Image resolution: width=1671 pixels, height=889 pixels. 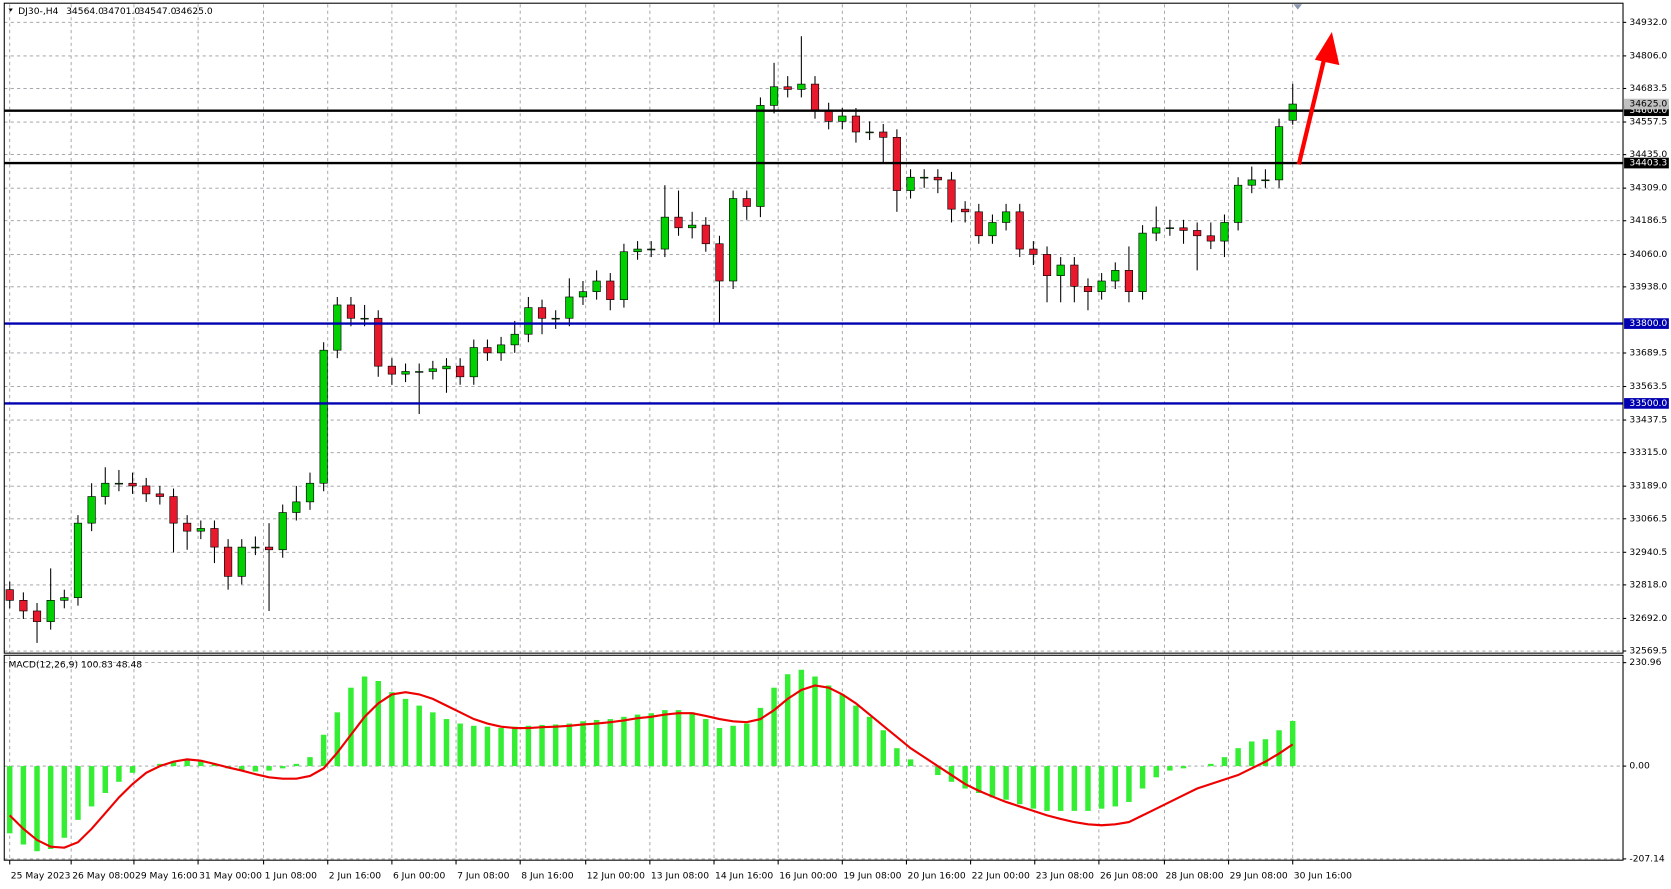 I want to click on y-tick-label: -207.14, so click(x=1647, y=858).